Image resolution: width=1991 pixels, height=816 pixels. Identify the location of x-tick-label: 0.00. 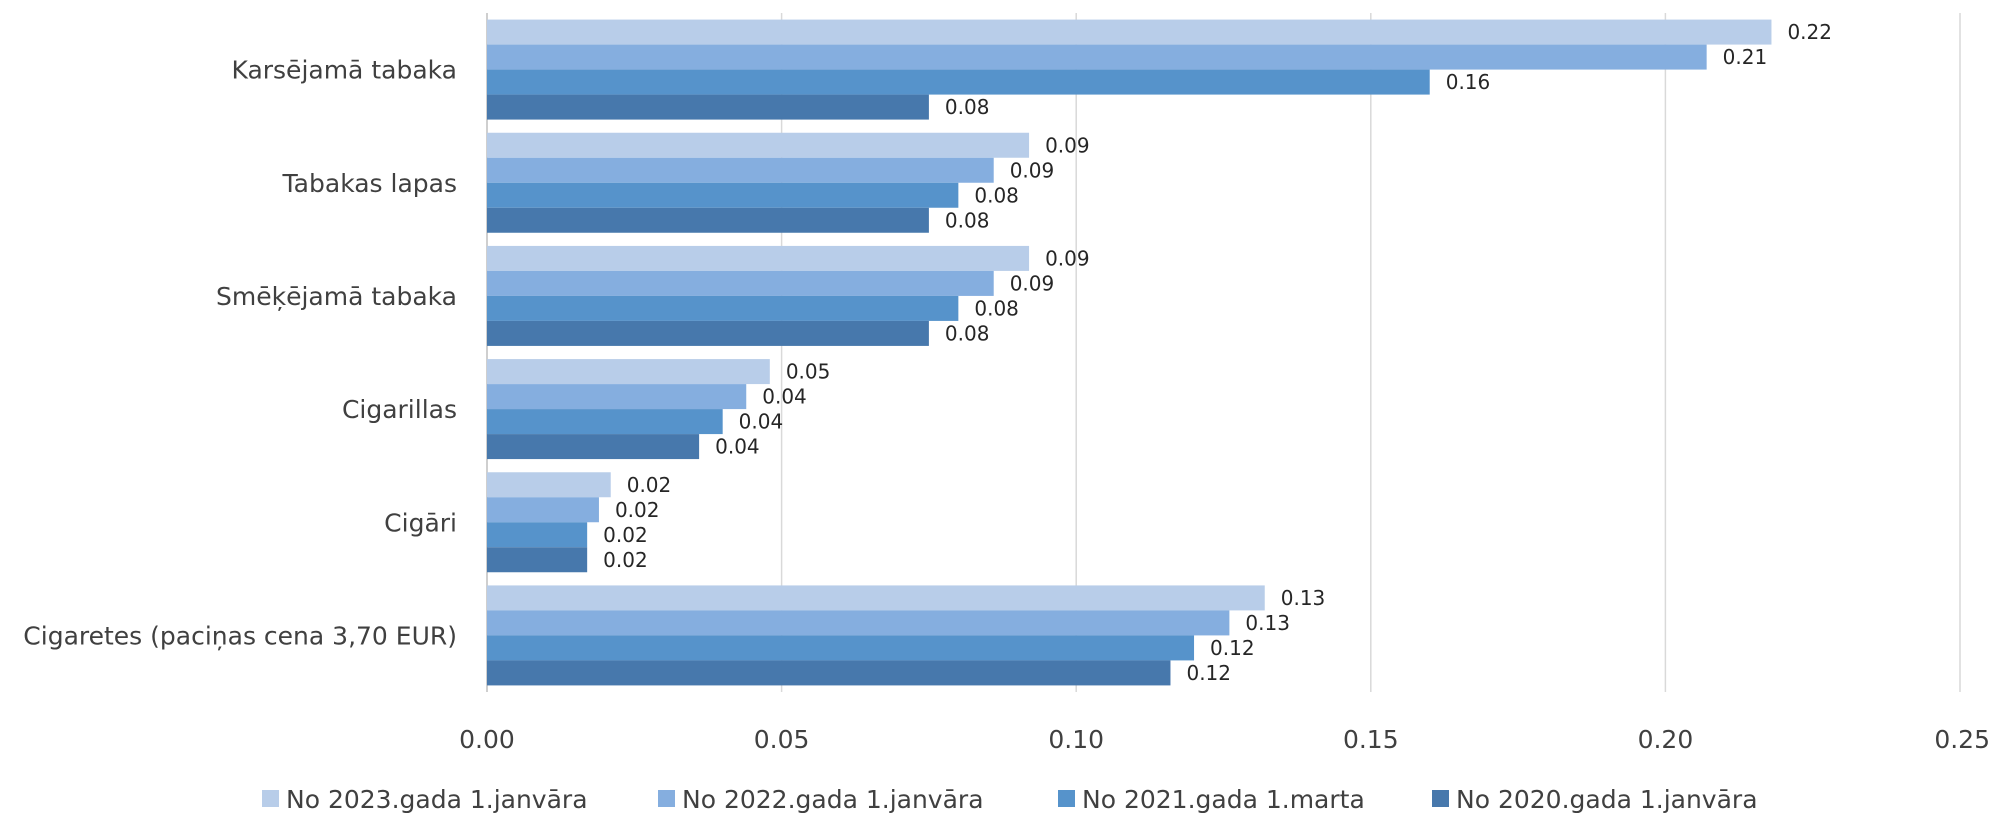
(487, 739).